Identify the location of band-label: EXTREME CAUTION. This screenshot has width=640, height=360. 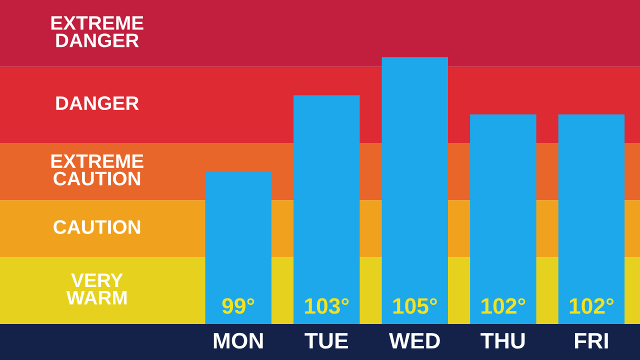
(97, 170).